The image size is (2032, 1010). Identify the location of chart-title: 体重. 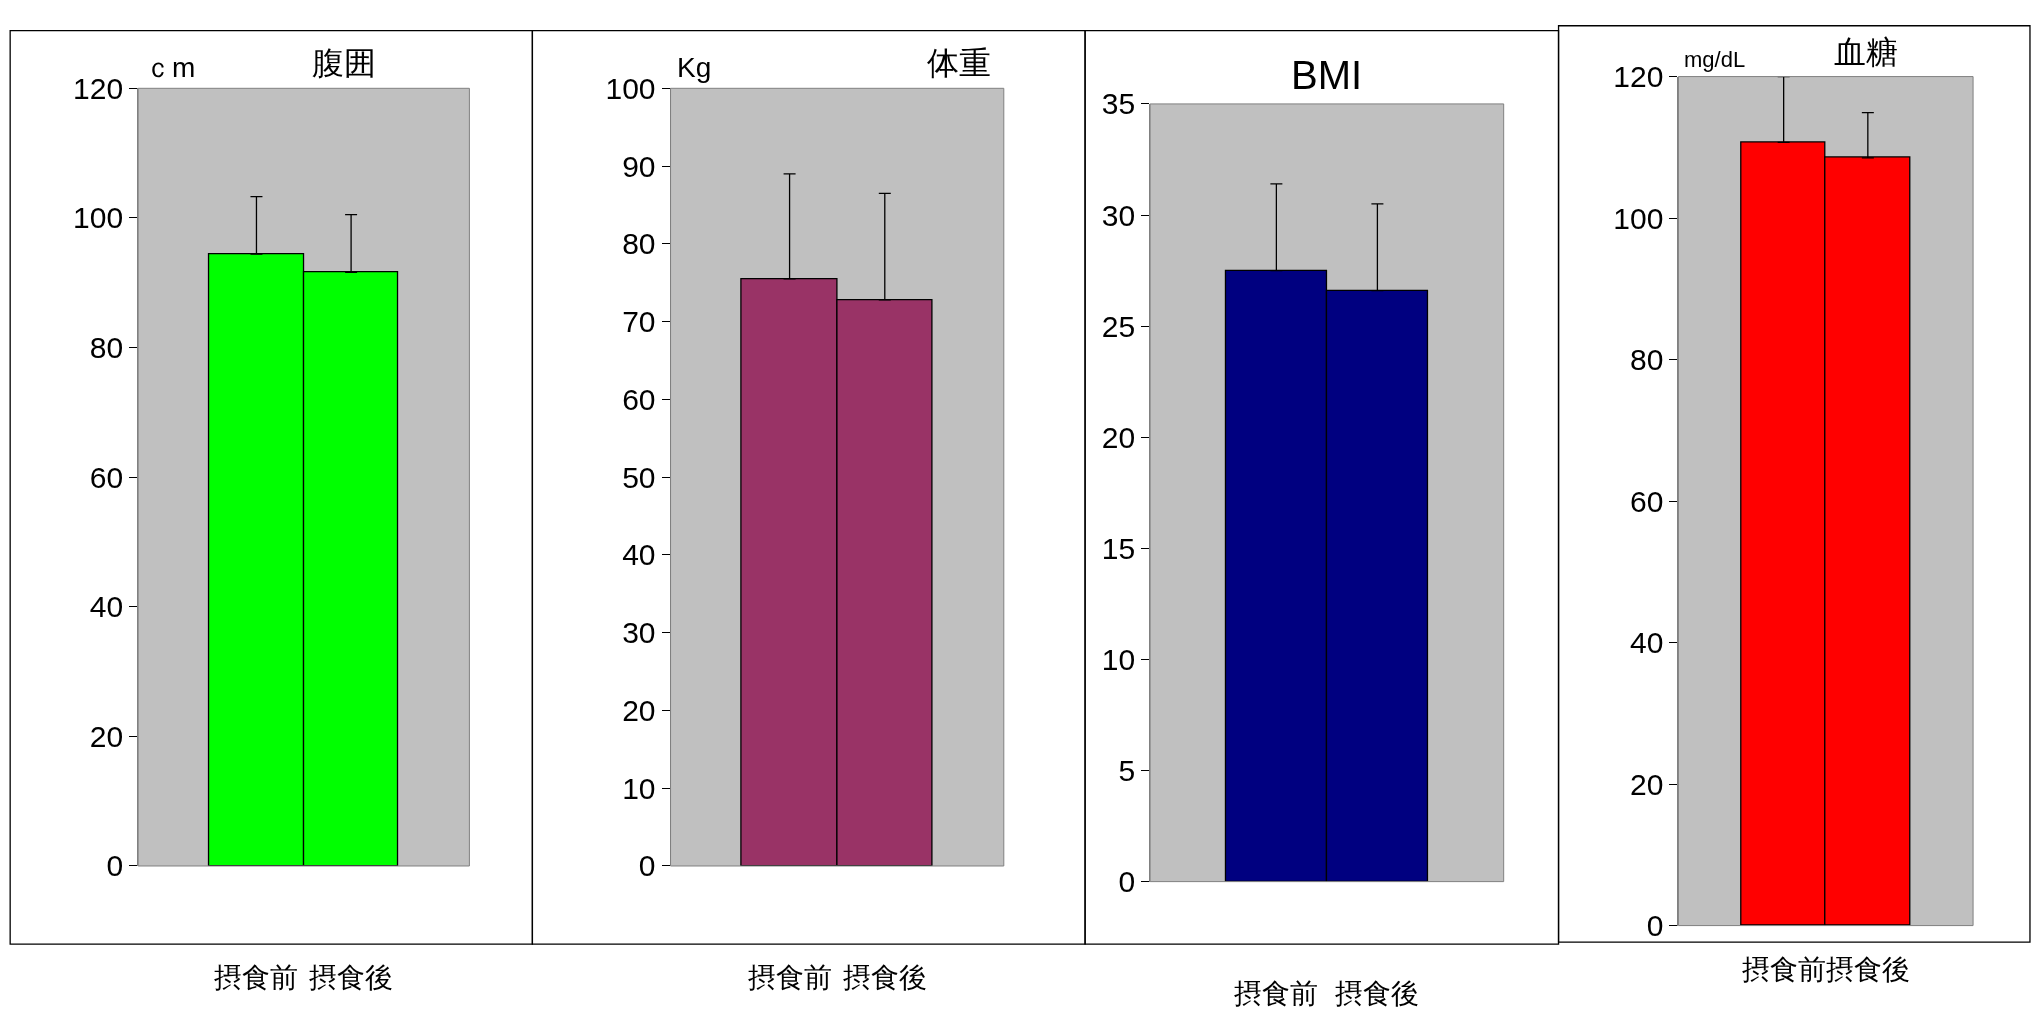
(959, 63).